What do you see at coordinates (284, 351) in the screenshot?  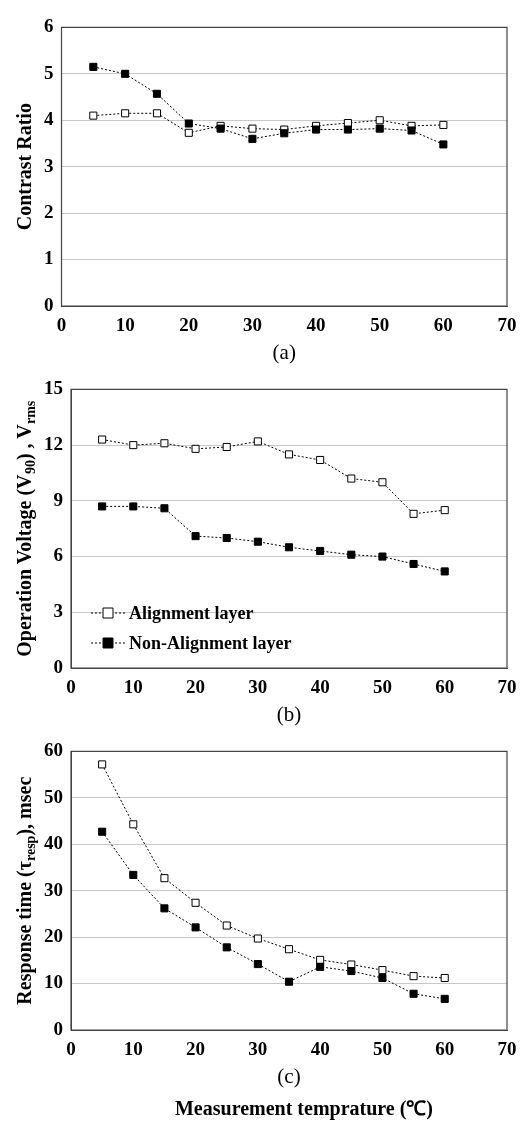 I see `x-axis-title: (a)` at bounding box center [284, 351].